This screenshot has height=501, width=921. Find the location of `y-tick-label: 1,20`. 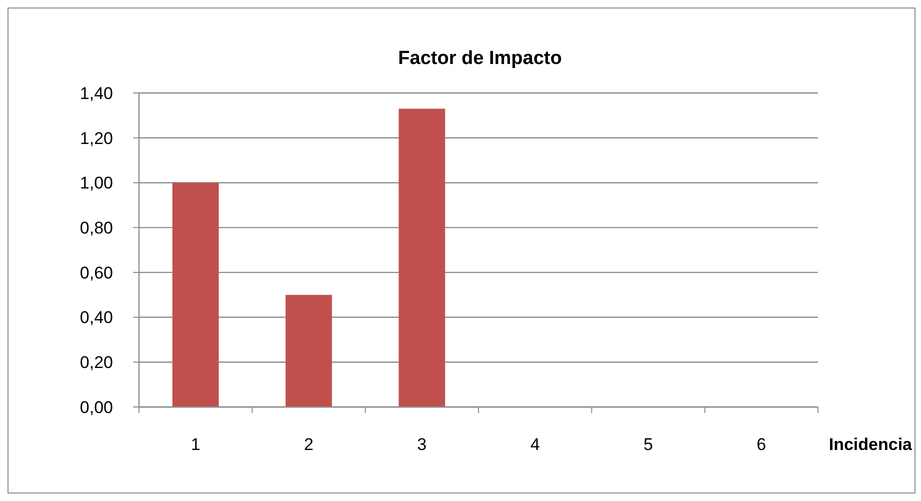

y-tick-label: 1,20 is located at coordinates (96, 138).